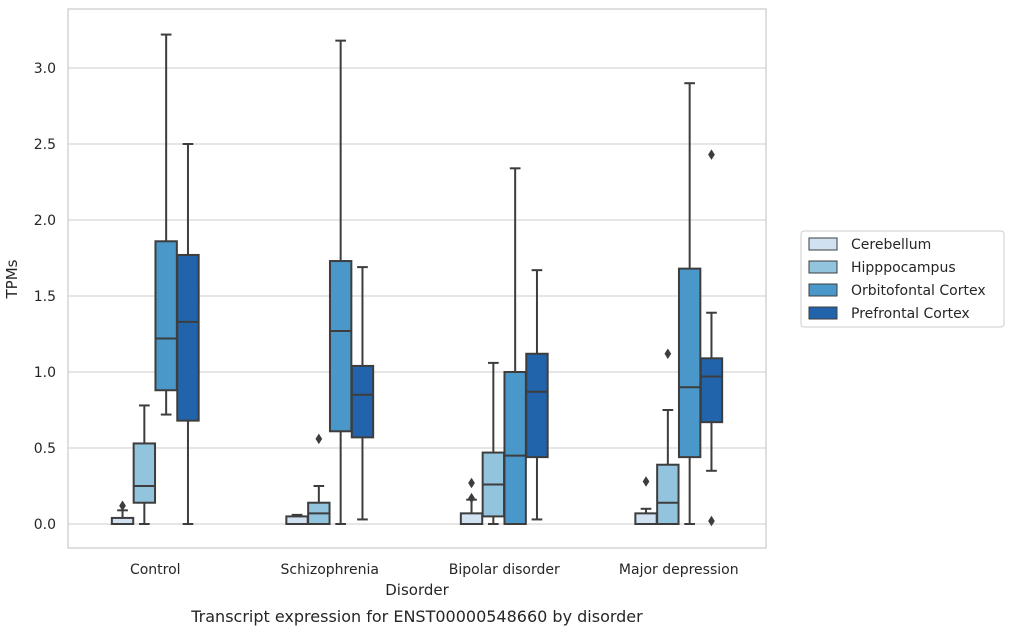 This screenshot has height=634, width=1014. Describe the element at coordinates (155, 570) in the screenshot. I see `x-tick-label: Control` at that location.